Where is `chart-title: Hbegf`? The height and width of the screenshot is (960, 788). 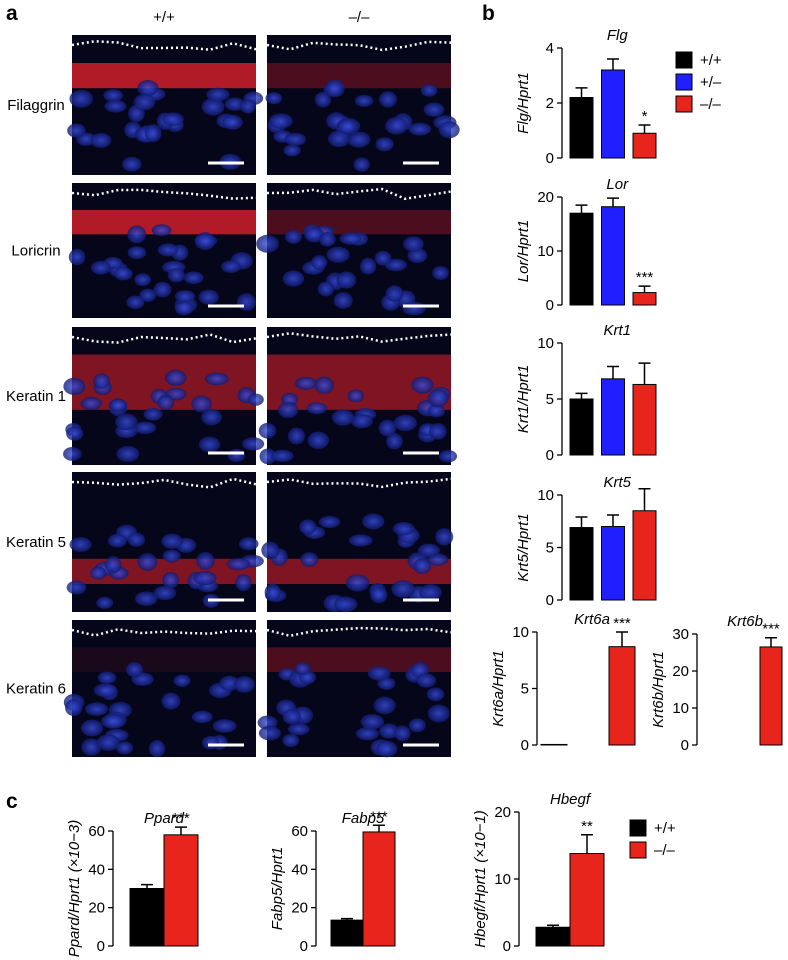 chart-title: Hbegf is located at coordinates (571, 799).